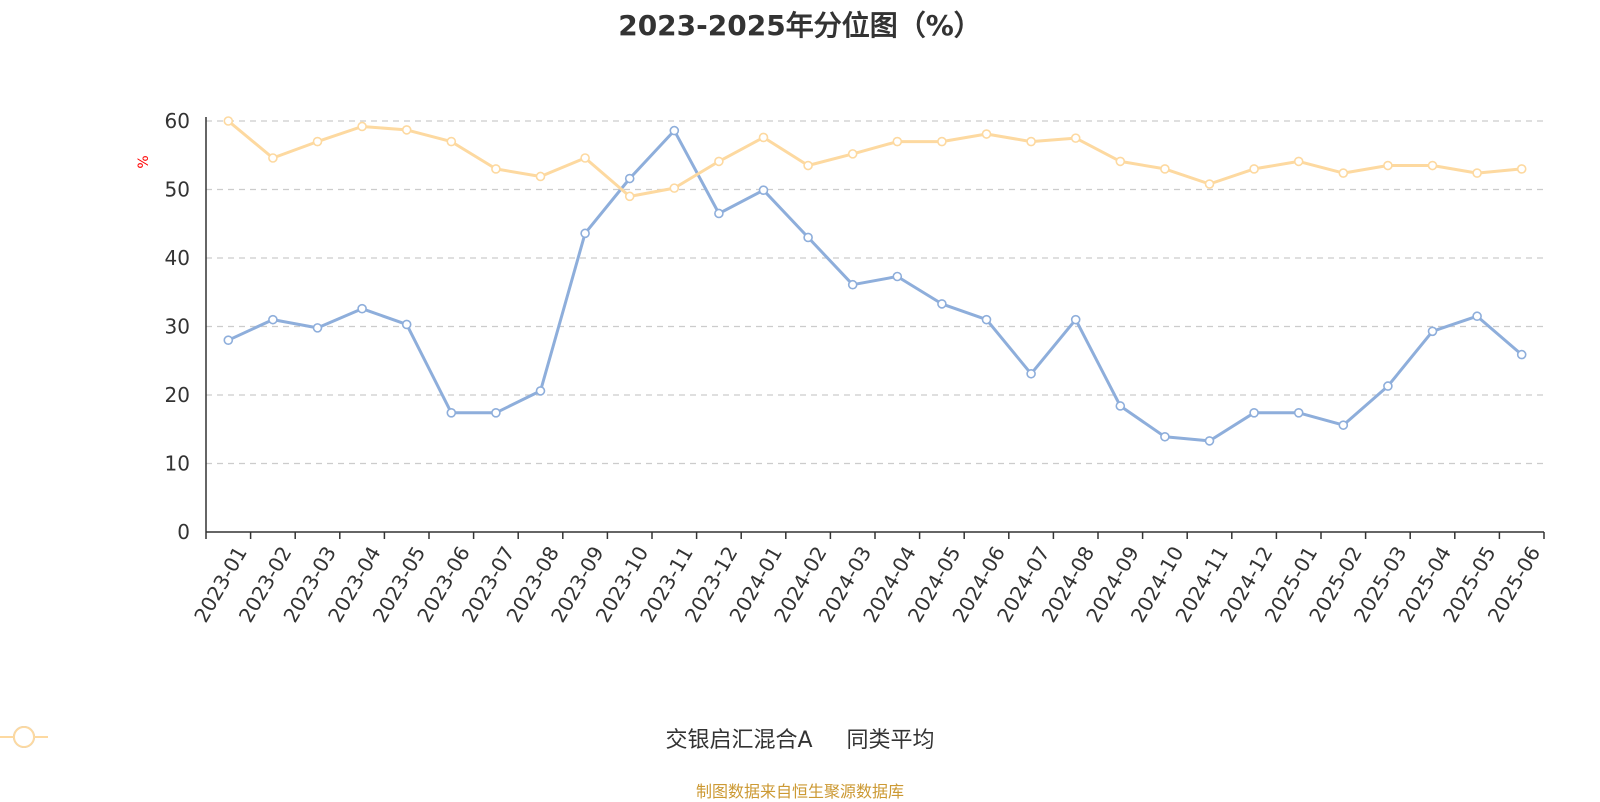  I want to click on y-tick-label: 40, so click(177, 258).